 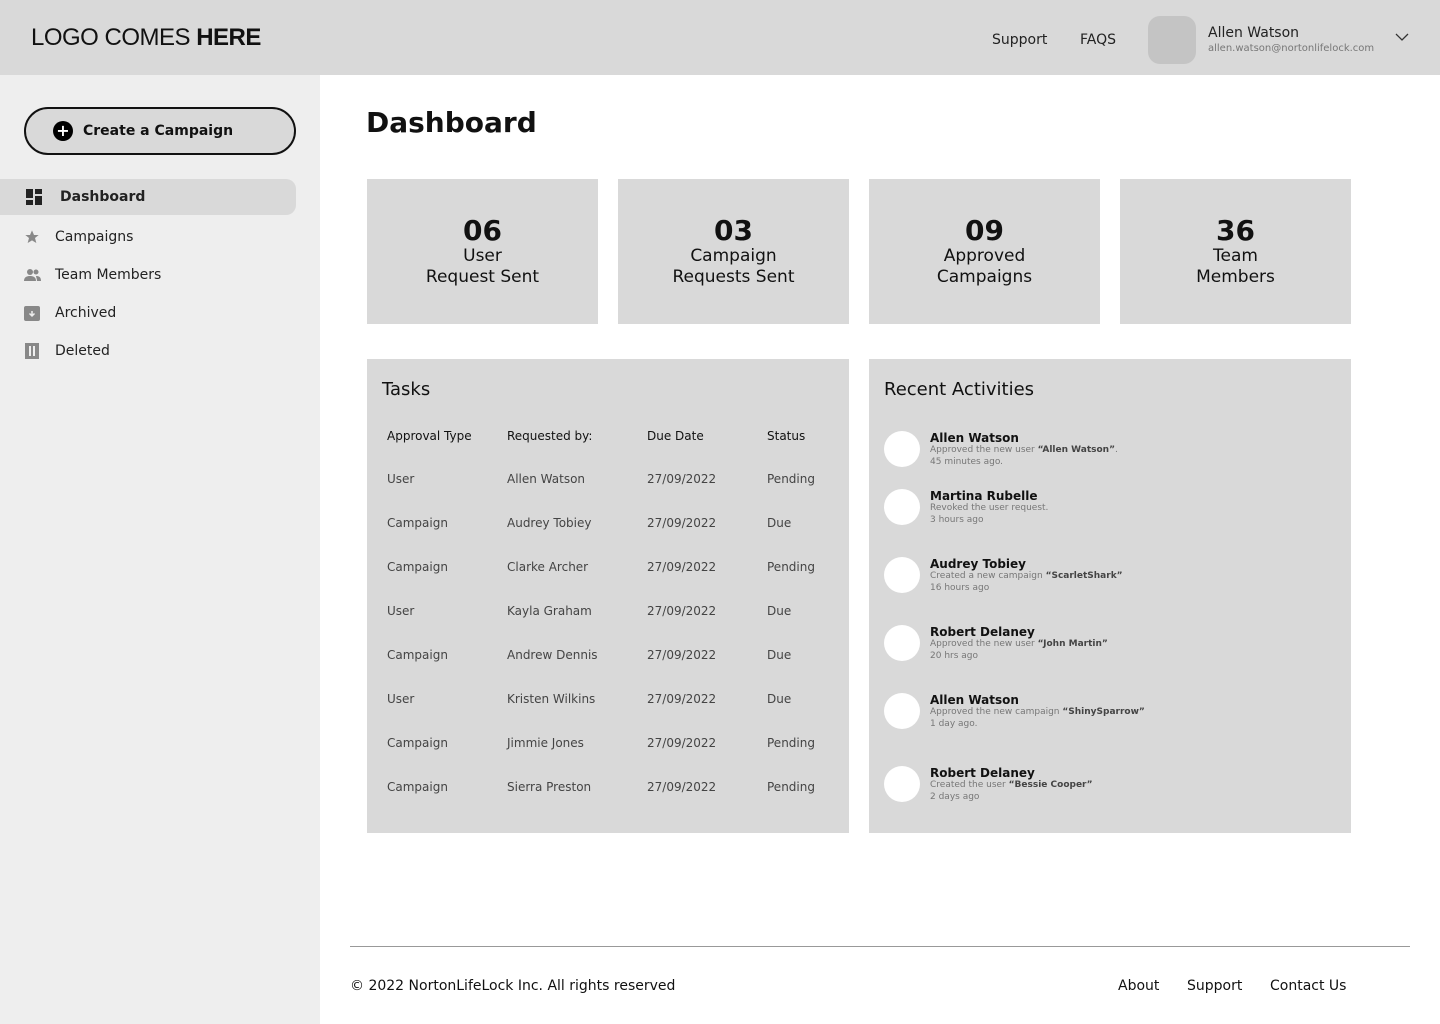 I want to click on activity-description: Approved the new user “Allen Watson”., so click(x=1024, y=450).